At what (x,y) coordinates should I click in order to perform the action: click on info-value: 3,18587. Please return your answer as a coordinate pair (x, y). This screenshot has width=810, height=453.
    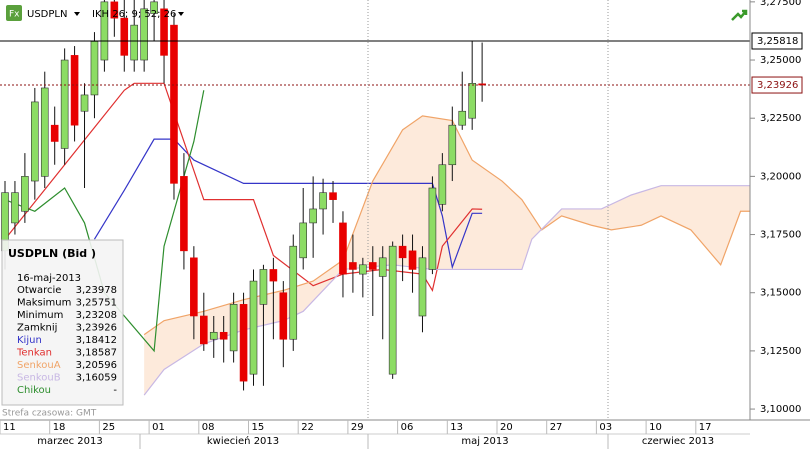
    Looking at the image, I should click on (96, 353).